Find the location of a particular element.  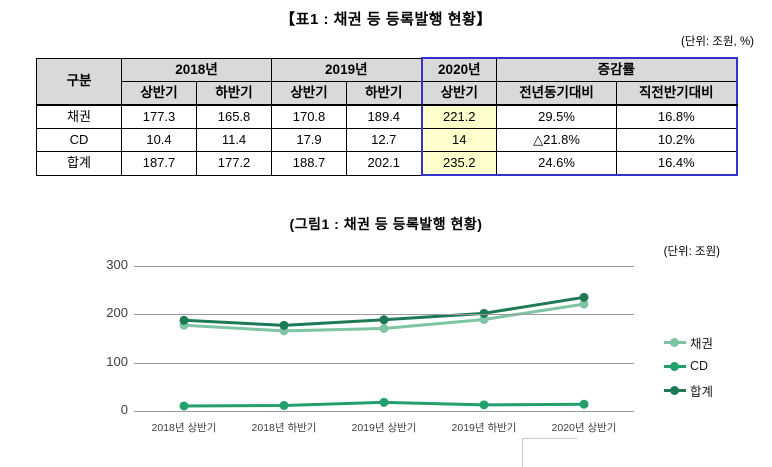

chart-x-tick-label: 2018년 상반기 is located at coordinates (184, 428).